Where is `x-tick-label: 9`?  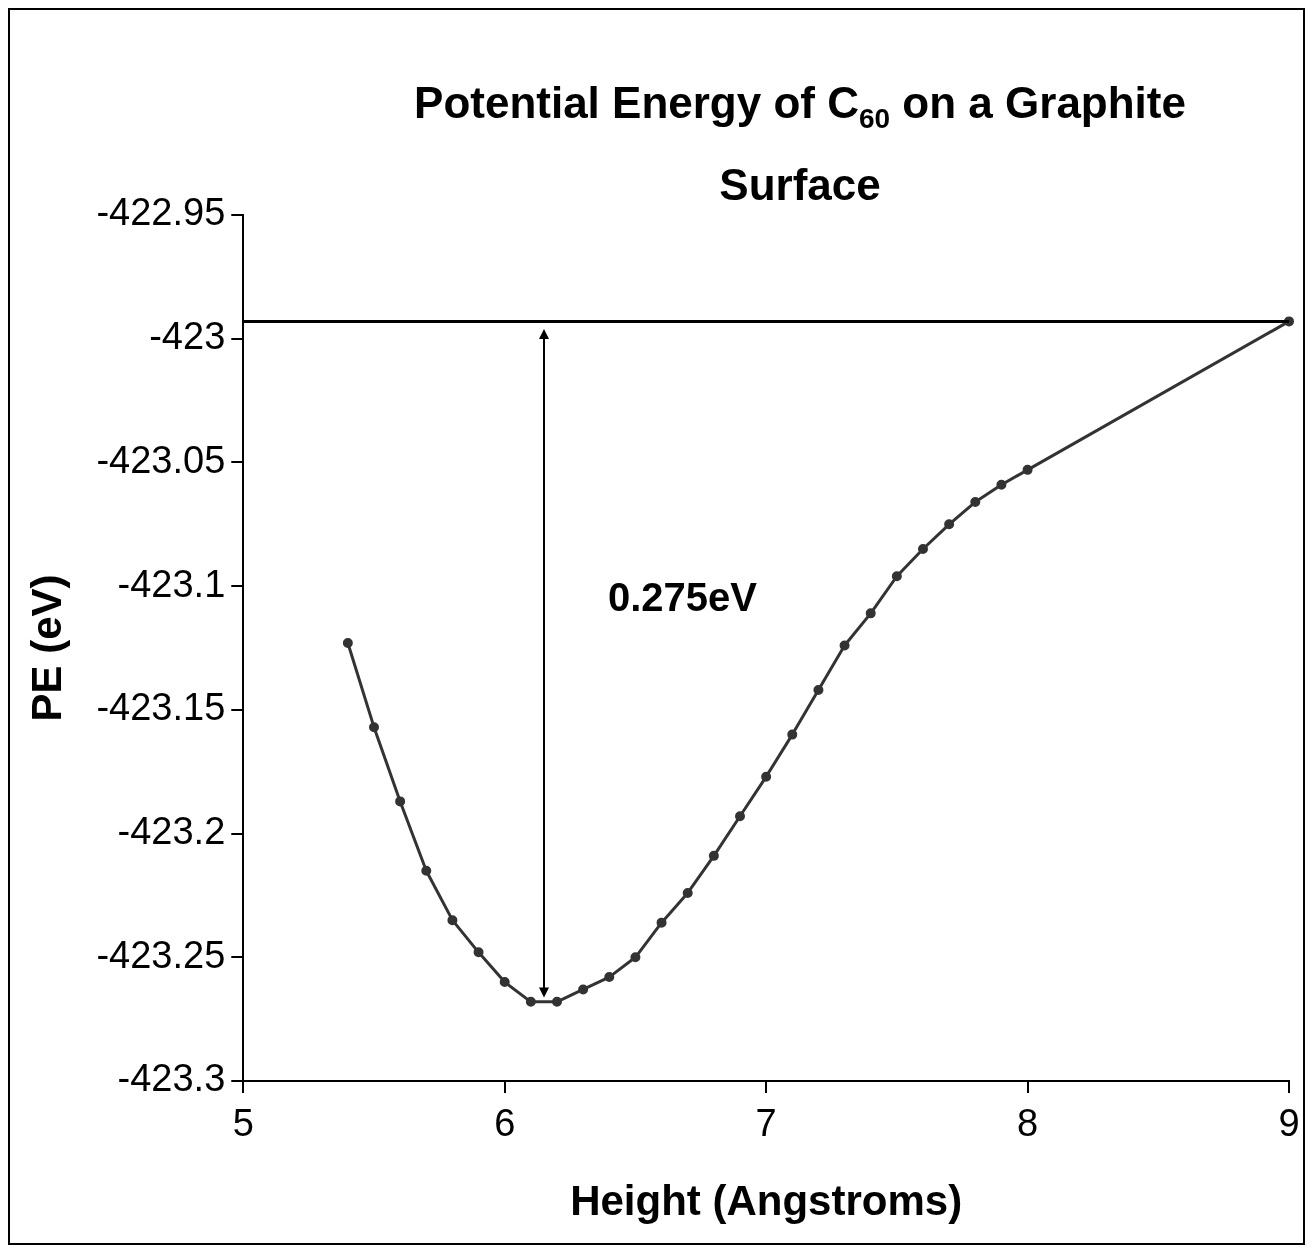 x-tick-label: 9 is located at coordinates (1289, 1123).